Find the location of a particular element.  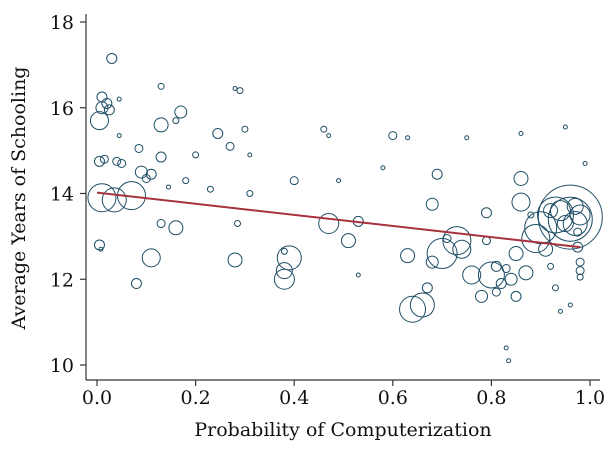

x-ticks: 0.0 0.2 0.4 0.6 0.8 1.0 is located at coordinates (343, 394).